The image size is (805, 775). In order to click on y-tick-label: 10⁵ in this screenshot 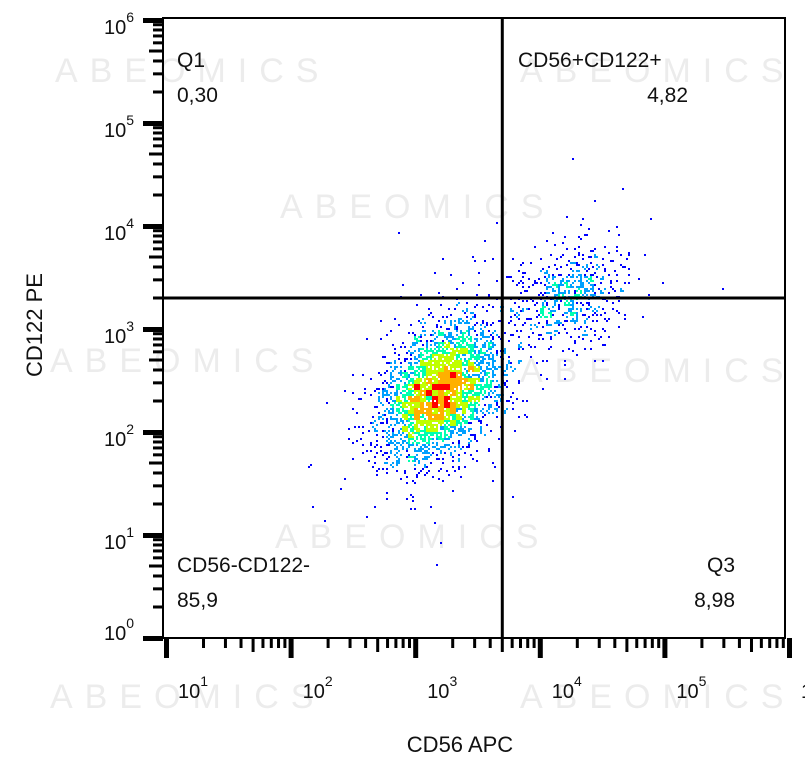, I will do `click(119, 127)`.